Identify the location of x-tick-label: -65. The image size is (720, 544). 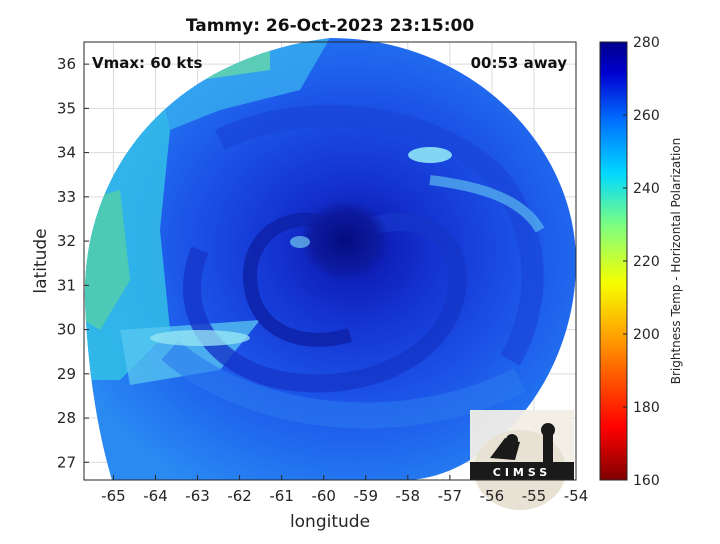
(113, 496).